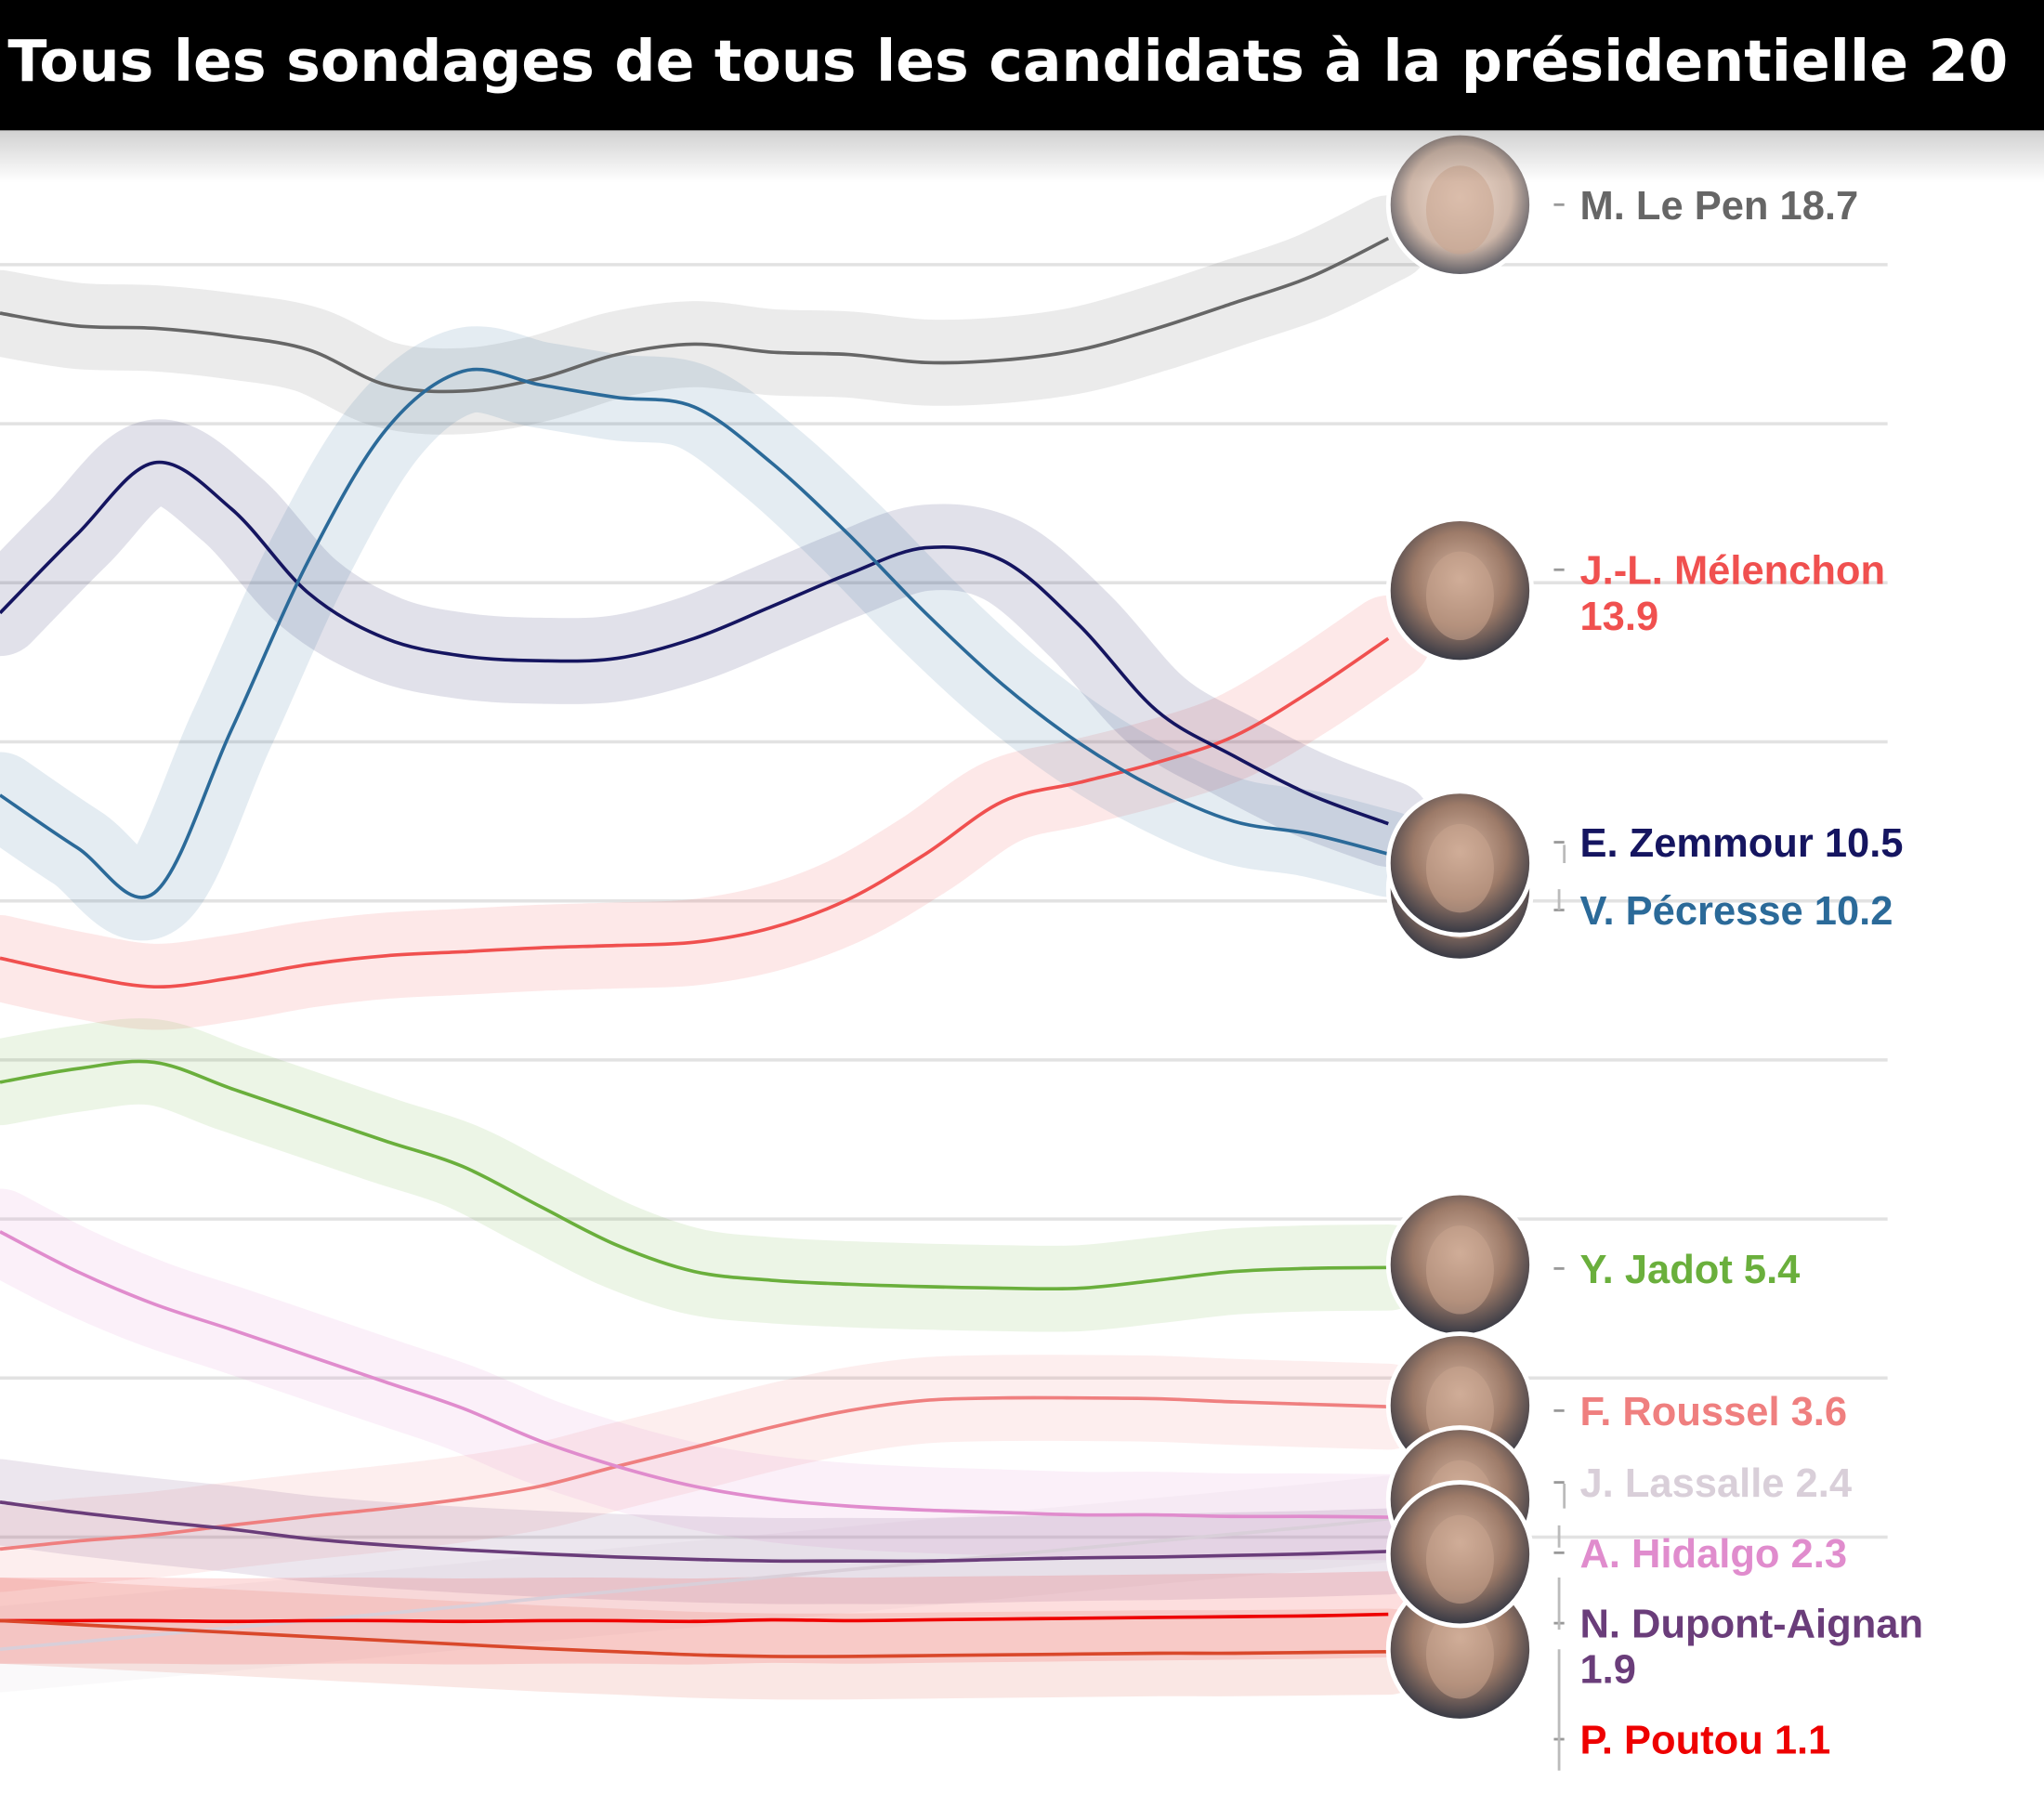 This screenshot has height=1807, width=2044. I want to click on portrait-j-l-m-lenchon, so click(1460, 591).